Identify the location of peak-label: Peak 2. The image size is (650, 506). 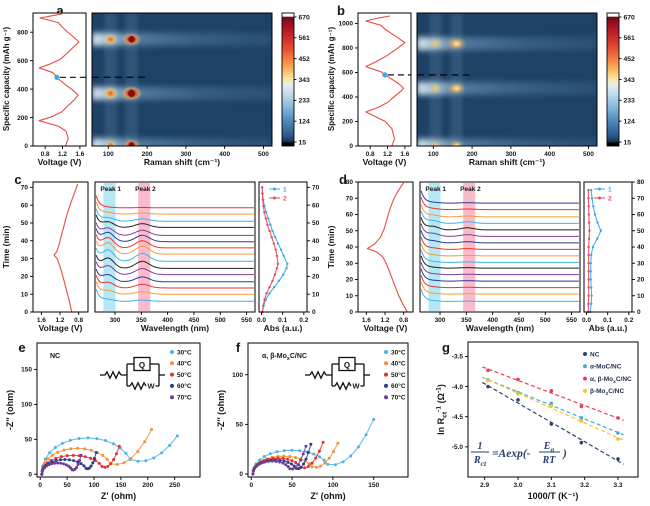
(145, 189).